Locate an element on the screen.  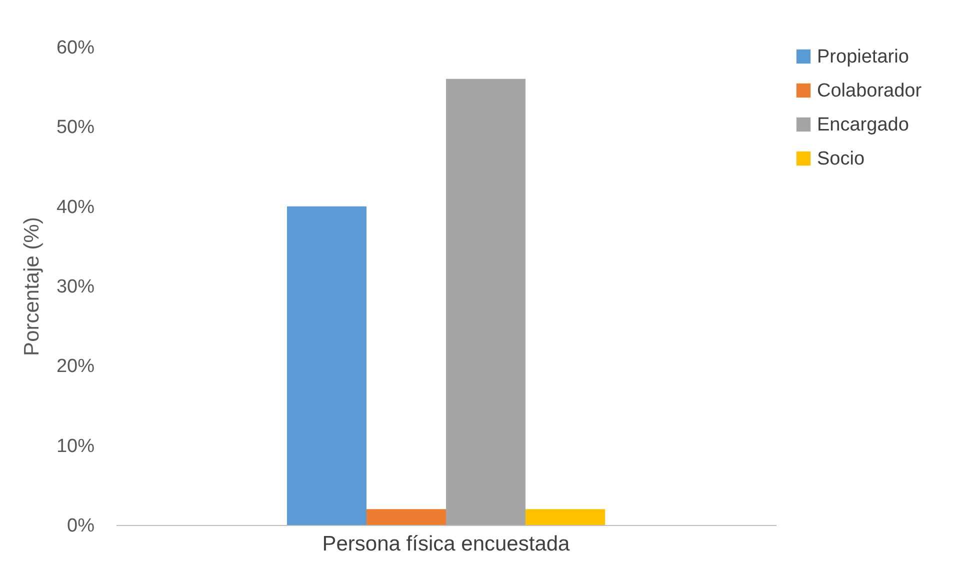
legend-label: Propietario is located at coordinates (863, 57).